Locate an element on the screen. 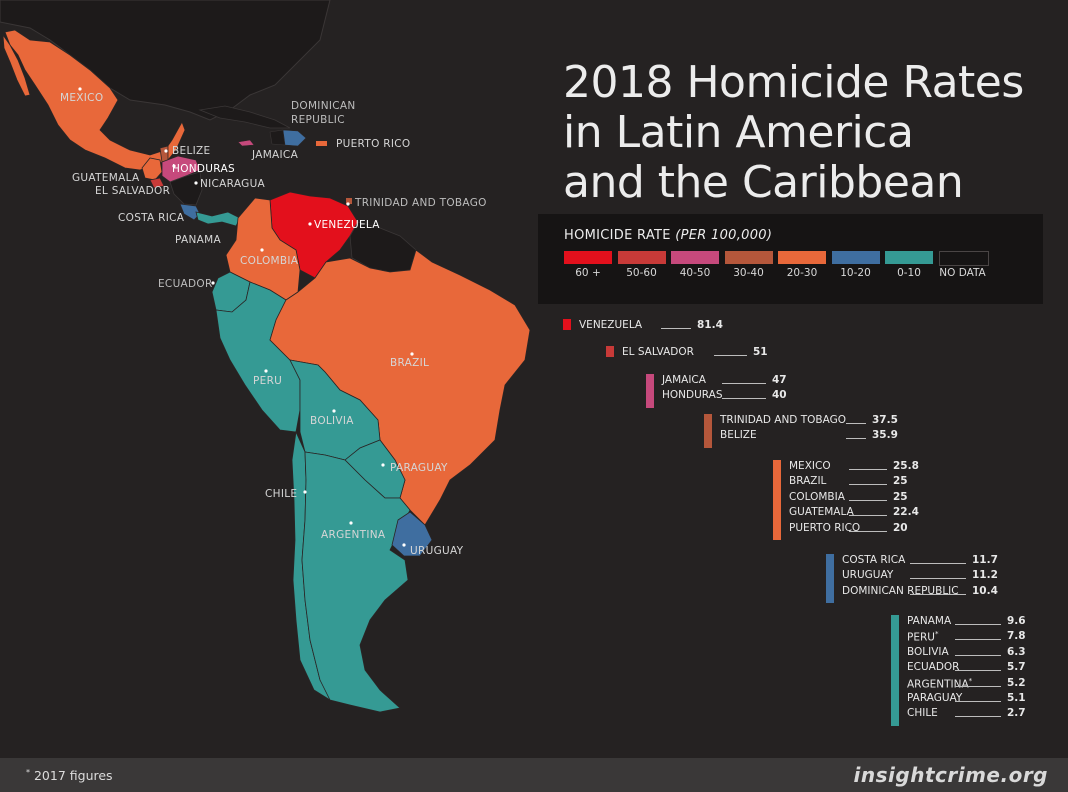 This screenshot has width=1068, height=792. ranking-row-country: DOMINICAN REPUBLIC is located at coordinates (900, 590).